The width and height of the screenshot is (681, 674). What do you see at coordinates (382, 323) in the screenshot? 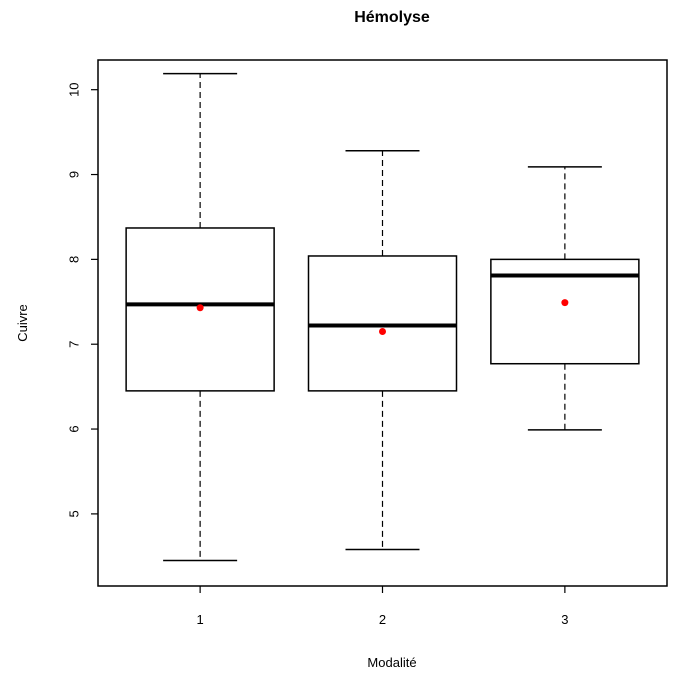
I see `box-iqr` at bounding box center [382, 323].